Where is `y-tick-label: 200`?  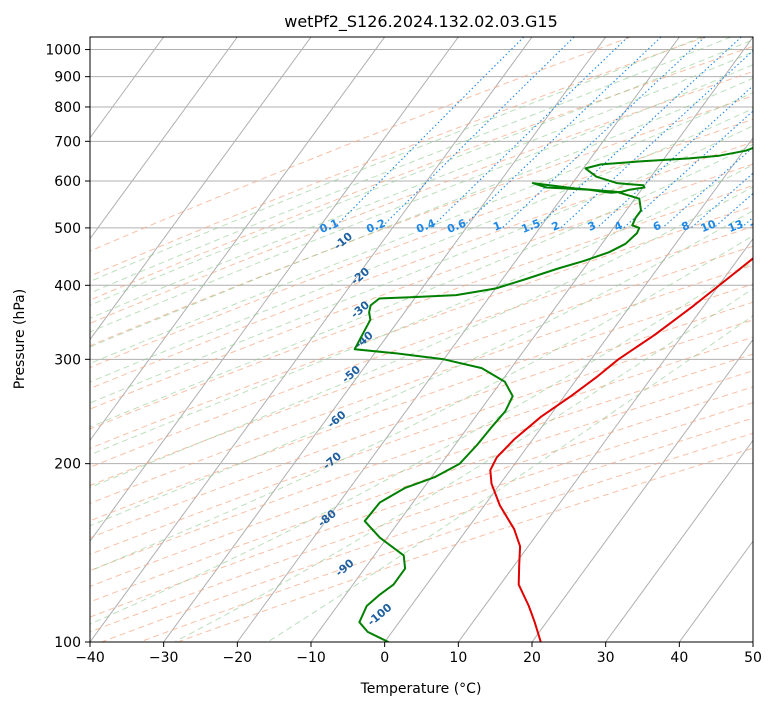
y-tick-label: 200 is located at coordinates (67, 465).